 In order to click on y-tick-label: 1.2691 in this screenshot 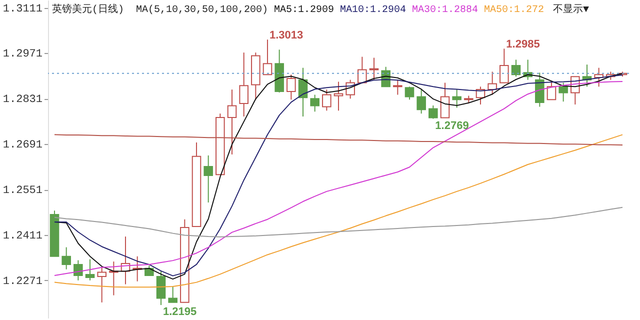, I will do `click(22, 146)`.